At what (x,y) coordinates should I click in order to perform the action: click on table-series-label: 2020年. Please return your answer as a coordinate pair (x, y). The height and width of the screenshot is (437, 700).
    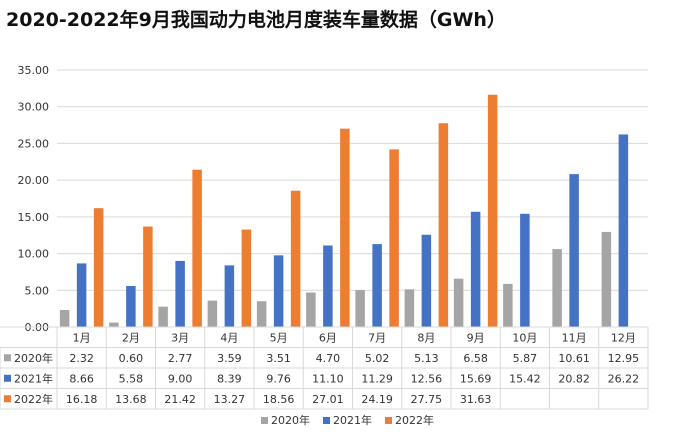
    Looking at the image, I should click on (33, 358).